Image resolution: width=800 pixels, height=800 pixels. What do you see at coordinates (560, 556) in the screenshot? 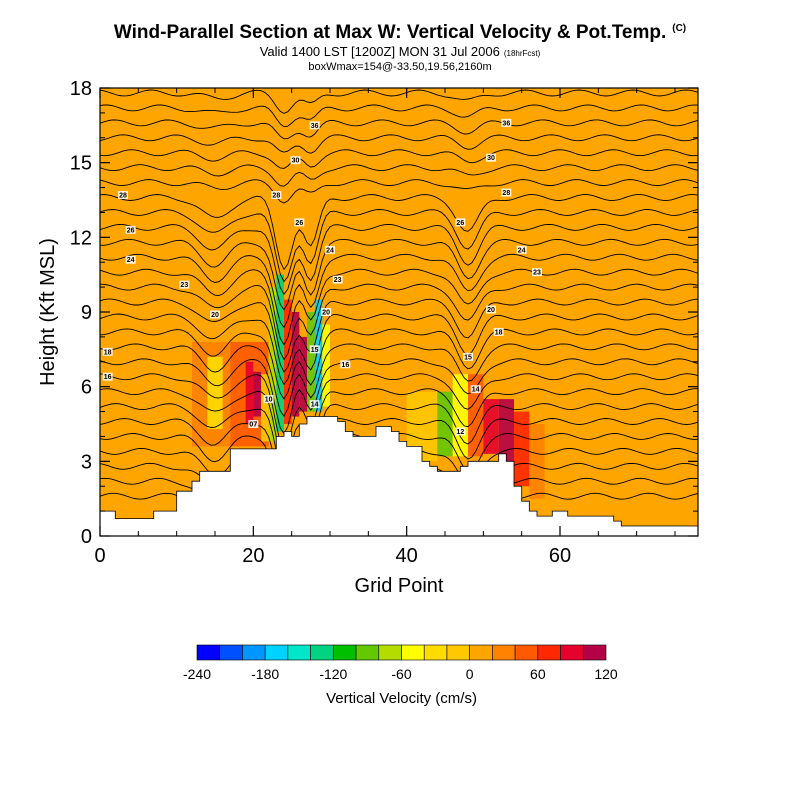
I see `x-tick-label: 60` at bounding box center [560, 556].